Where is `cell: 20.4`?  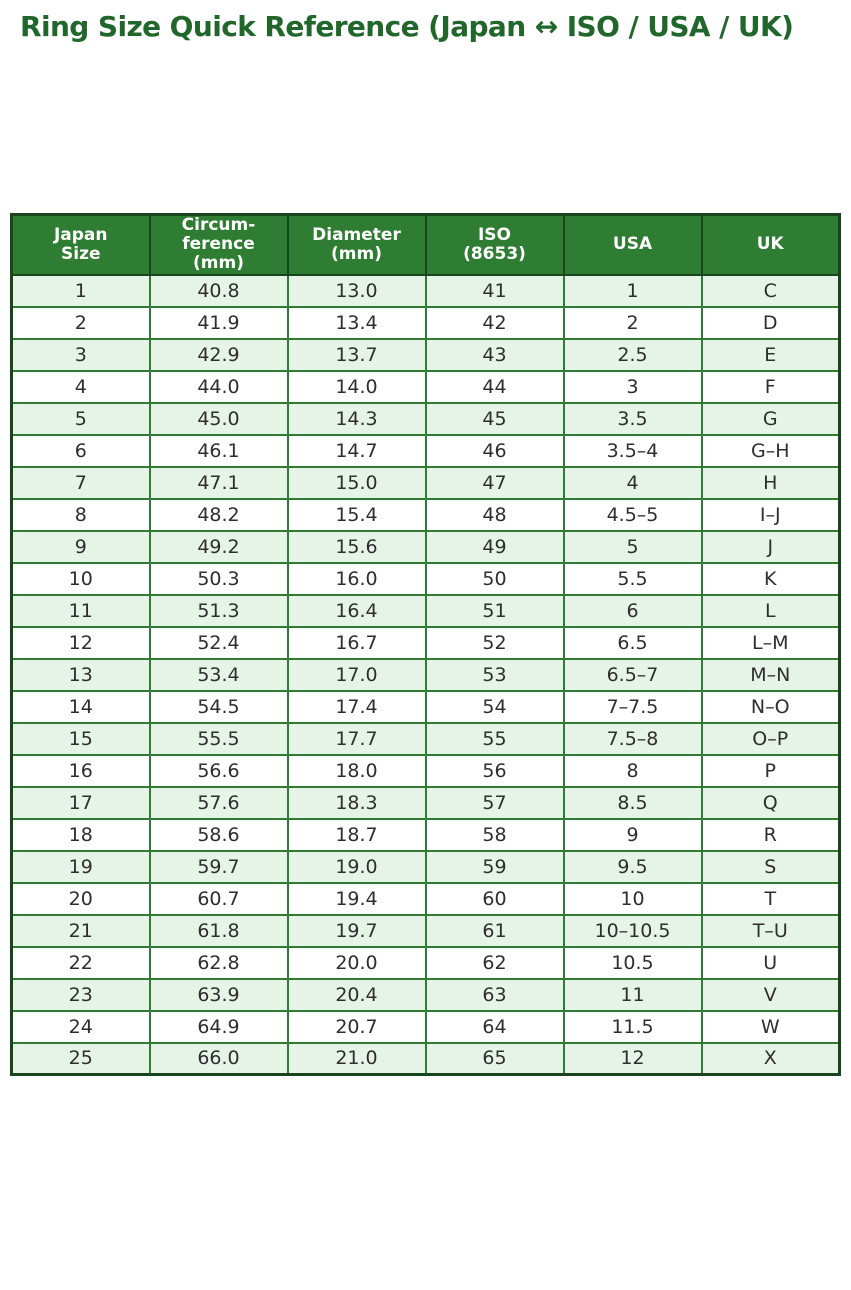 cell: 20.4 is located at coordinates (356, 994).